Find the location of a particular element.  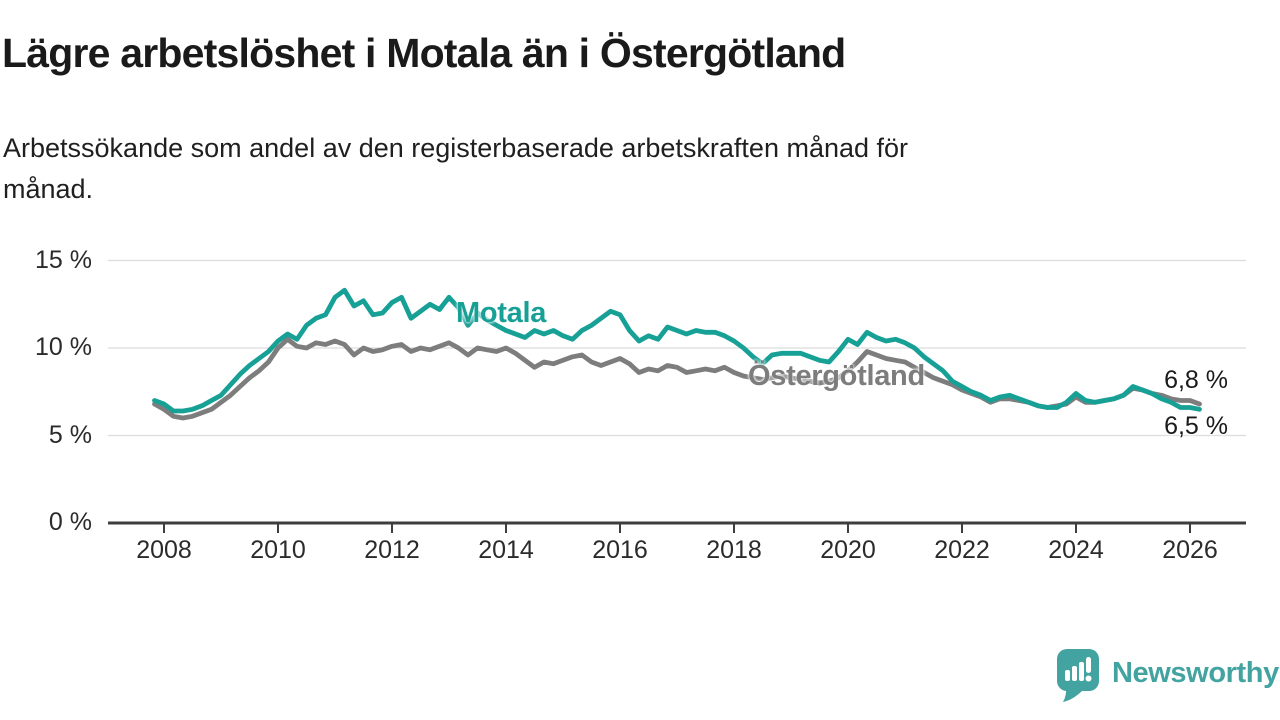

newsworthy-logo: Newsworthy is located at coordinates (1167, 676).